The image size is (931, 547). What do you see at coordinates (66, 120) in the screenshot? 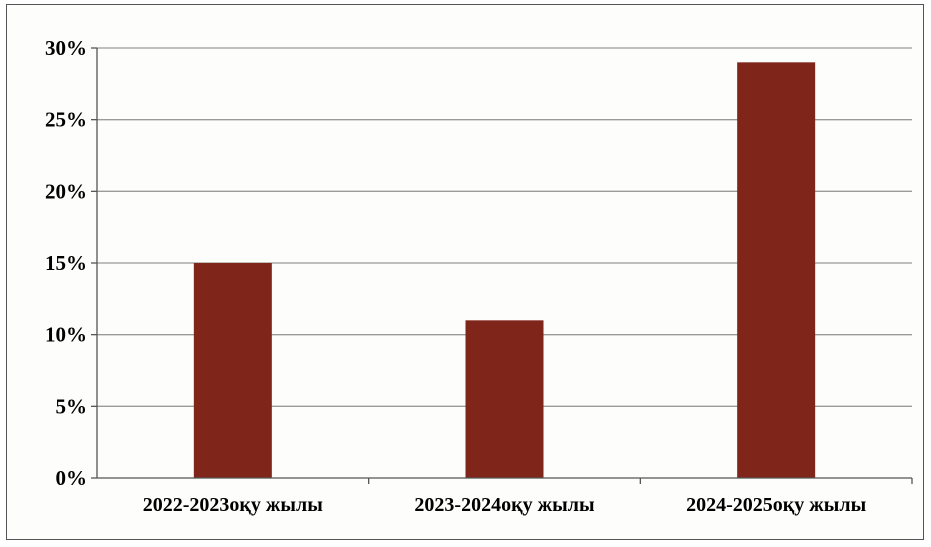
I see `y-tick-label: 25%` at bounding box center [66, 120].